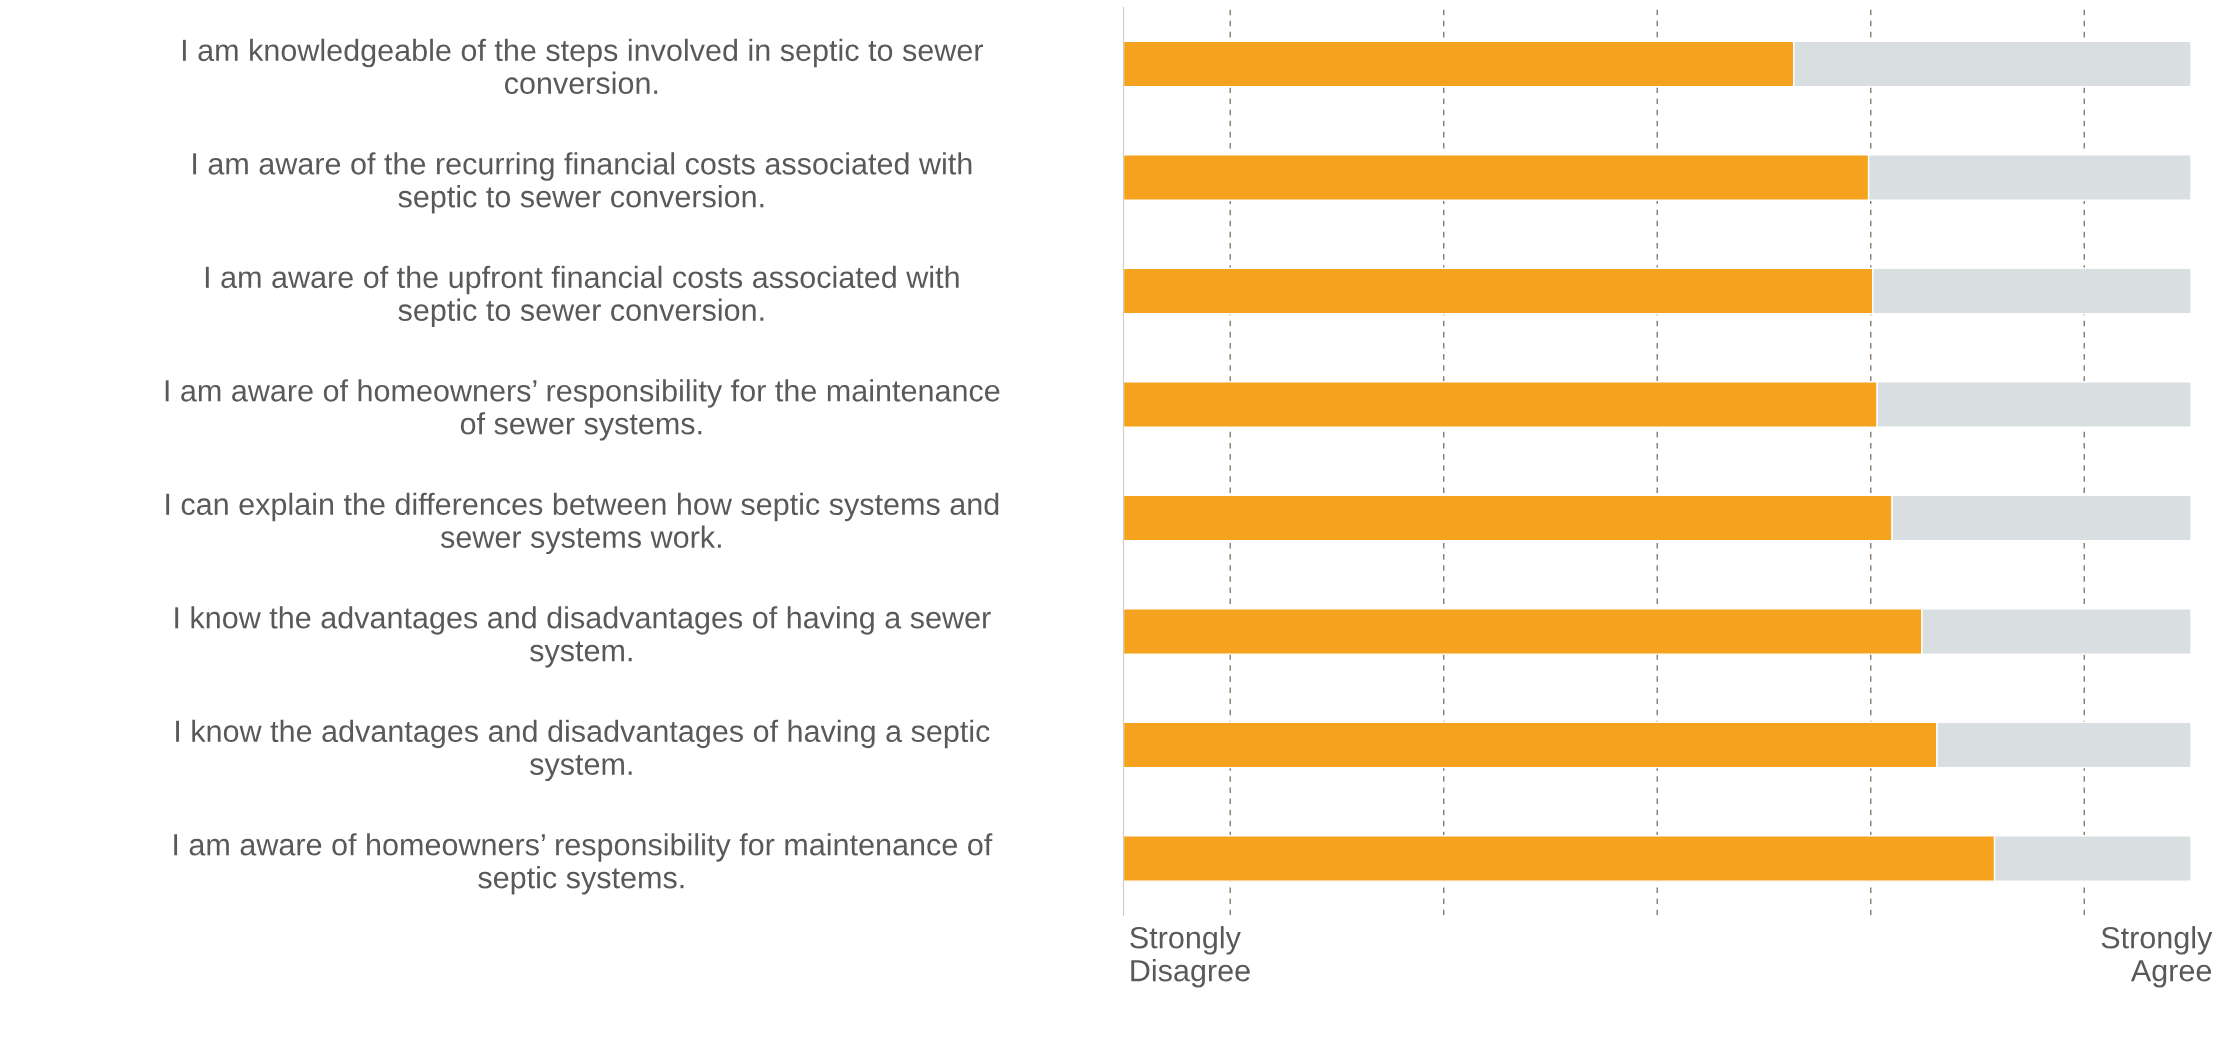 The height and width of the screenshot is (1040, 2238). What do you see at coordinates (582, 523) in the screenshot?
I see `y-tick-label: I can explain the differences between how septic systems and sewer systems work.` at bounding box center [582, 523].